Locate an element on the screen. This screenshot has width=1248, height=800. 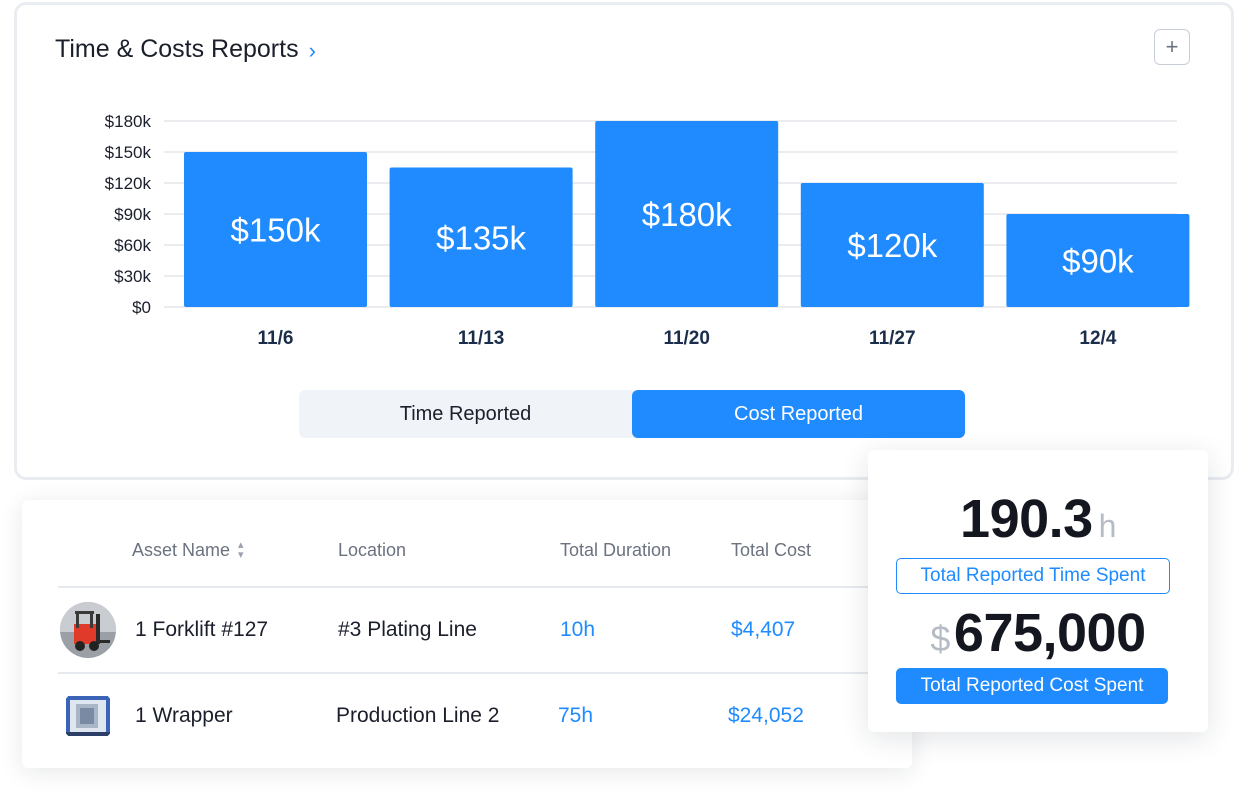
toggle-time-reported: Time Reported is located at coordinates (465, 413).